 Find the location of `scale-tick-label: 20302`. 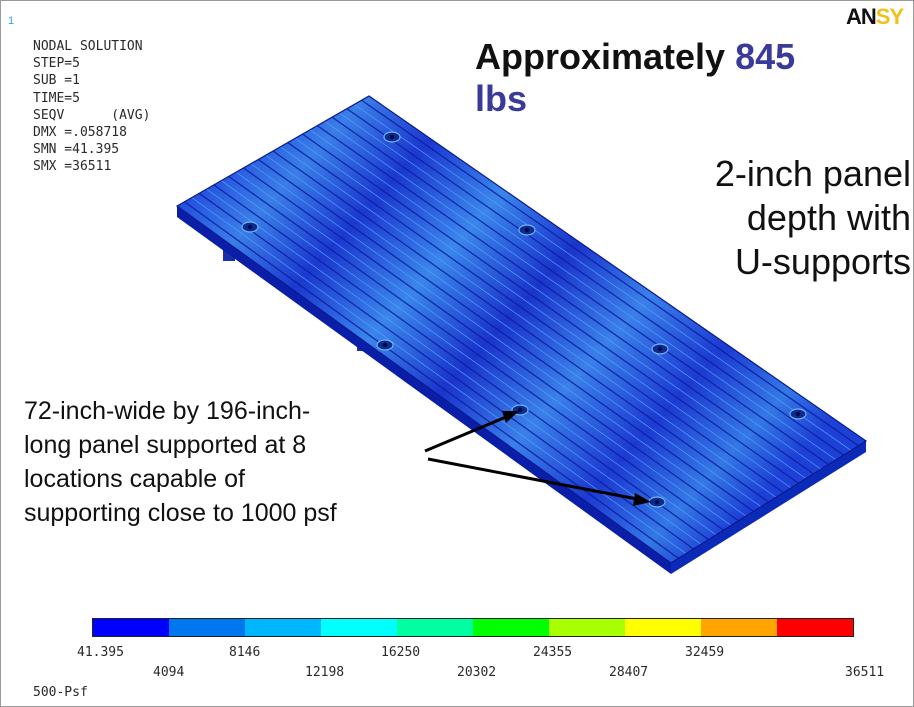

scale-tick-label: 20302 is located at coordinates (477, 672).